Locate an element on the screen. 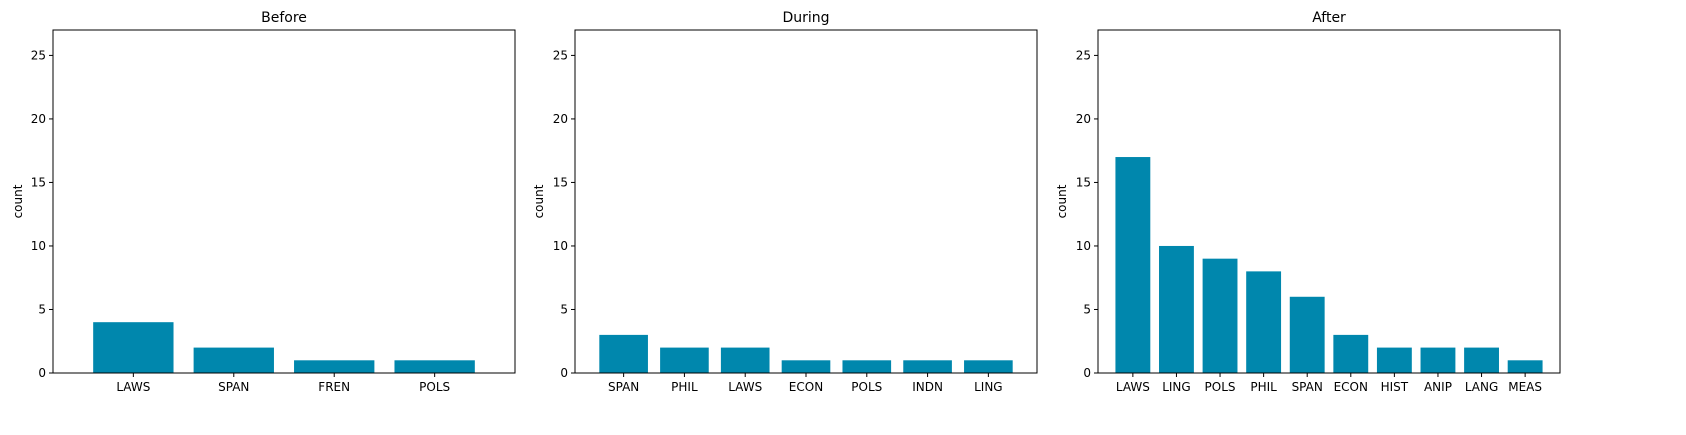 The image size is (1686, 435). x-tick-label: LANG is located at coordinates (1481, 387).